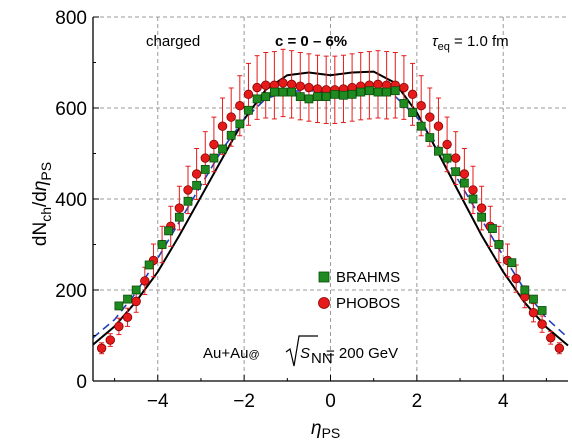 The image size is (572, 441). I want to click on legend-marker-phobos, so click(324, 303).